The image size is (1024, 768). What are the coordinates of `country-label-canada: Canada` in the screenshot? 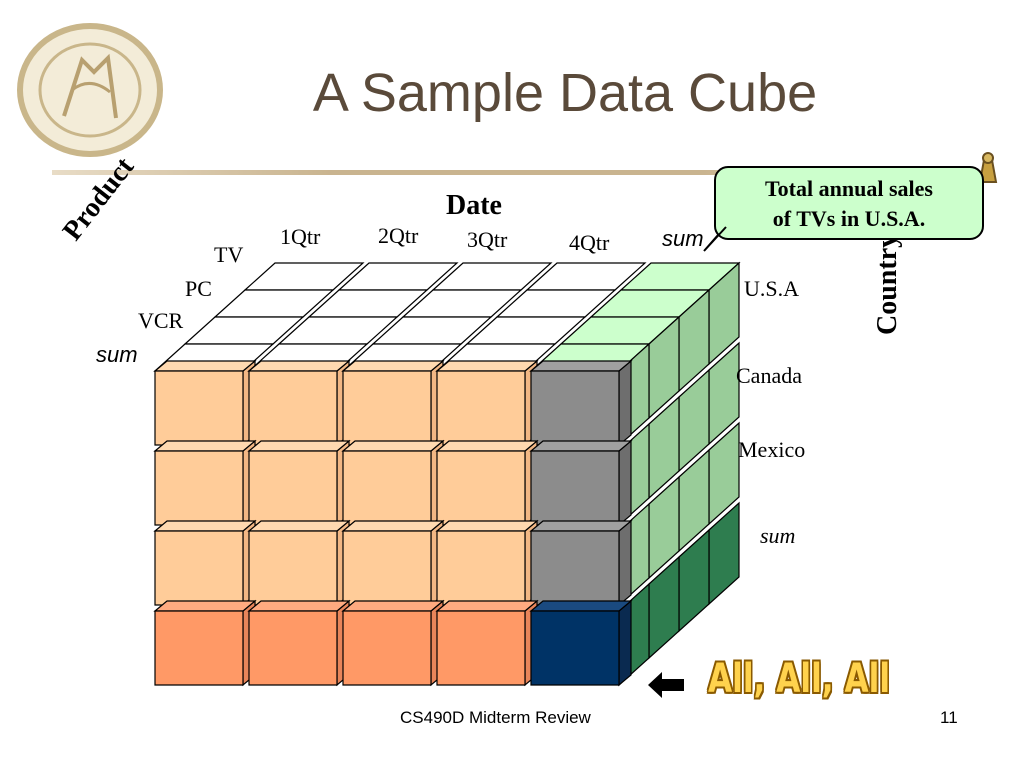 It's located at (769, 375).